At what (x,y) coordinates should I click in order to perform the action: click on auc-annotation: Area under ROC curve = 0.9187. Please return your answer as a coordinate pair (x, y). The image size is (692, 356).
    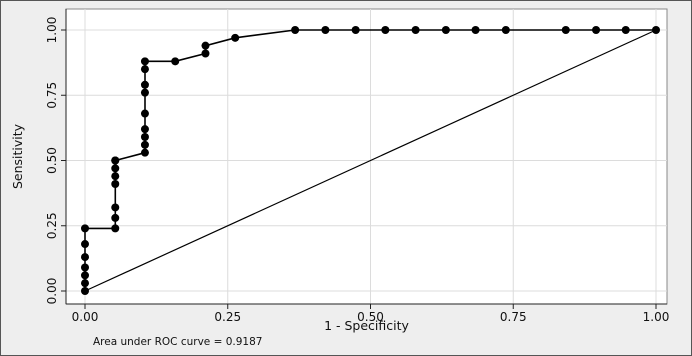
    Looking at the image, I should click on (177, 342).